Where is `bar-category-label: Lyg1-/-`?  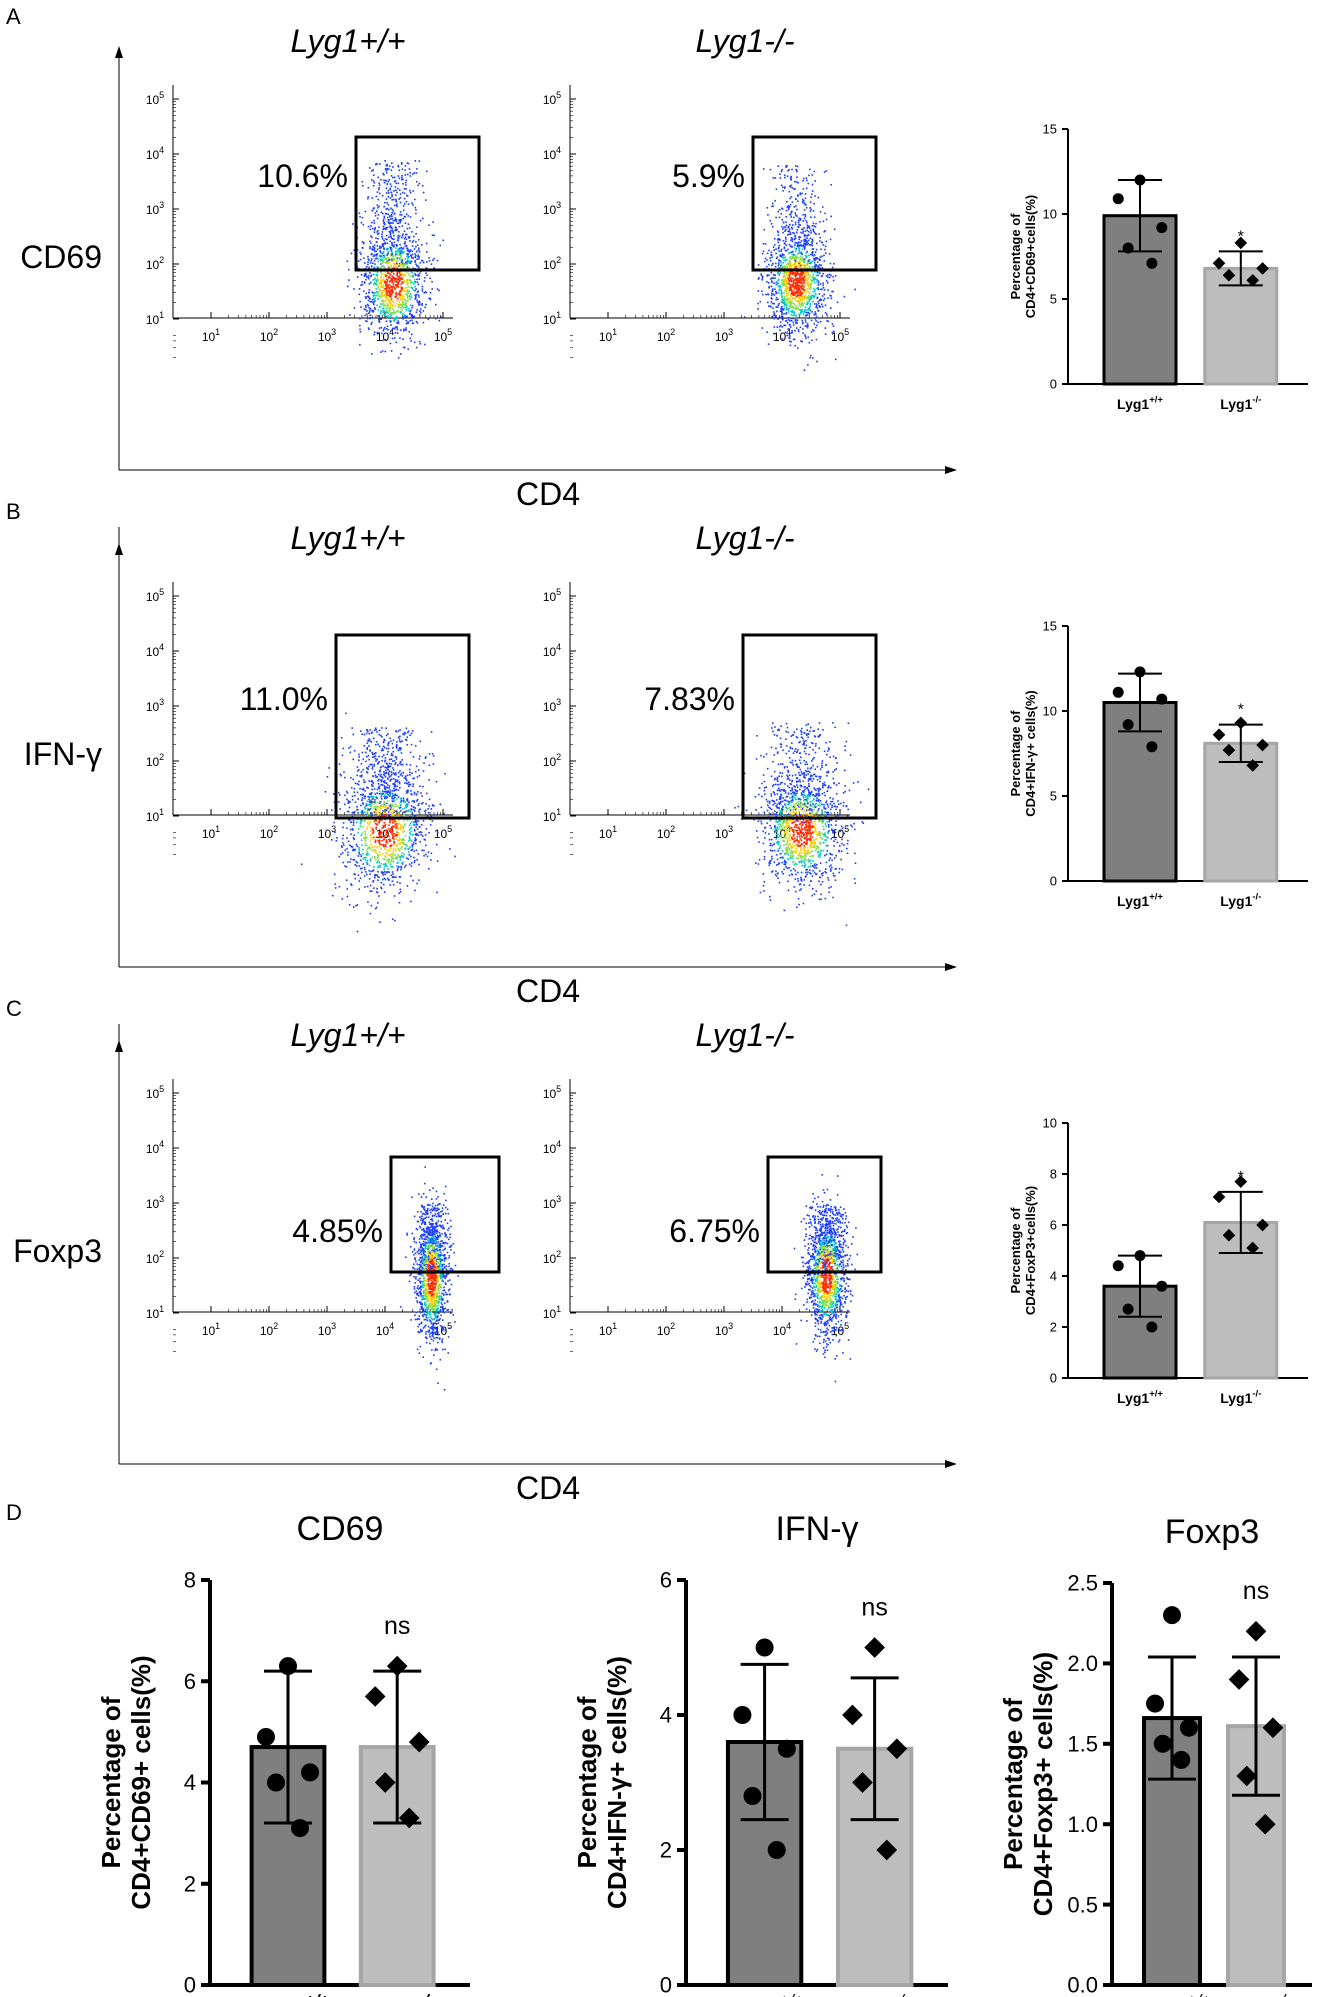
bar-category-label: Lyg1-/- is located at coordinates (1240, 403).